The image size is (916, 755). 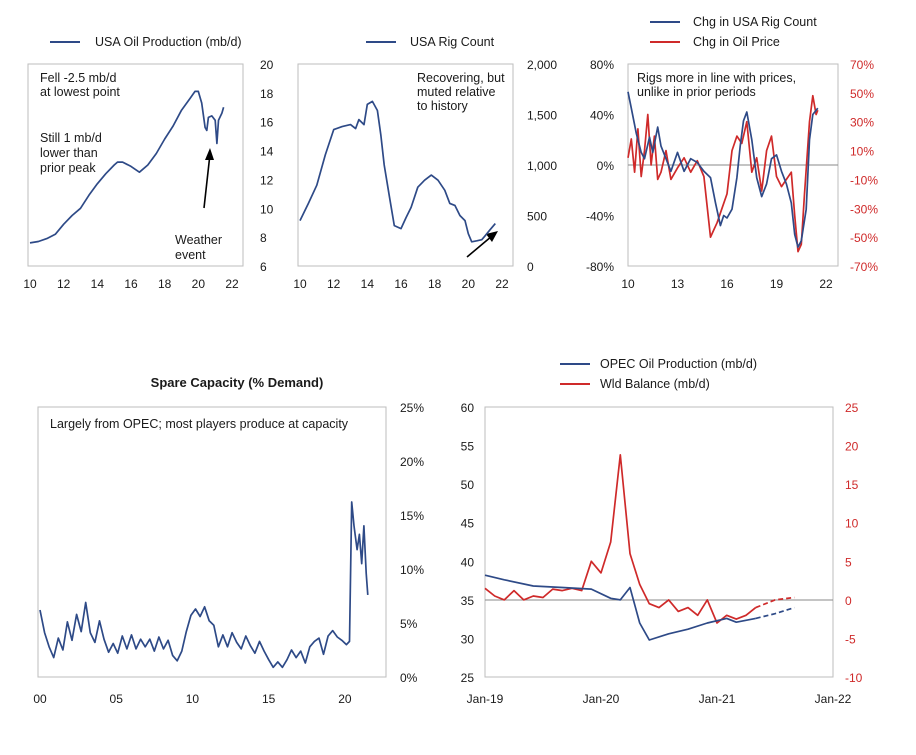 I want to click on y-tick-label: 5%, so click(x=409, y=624).